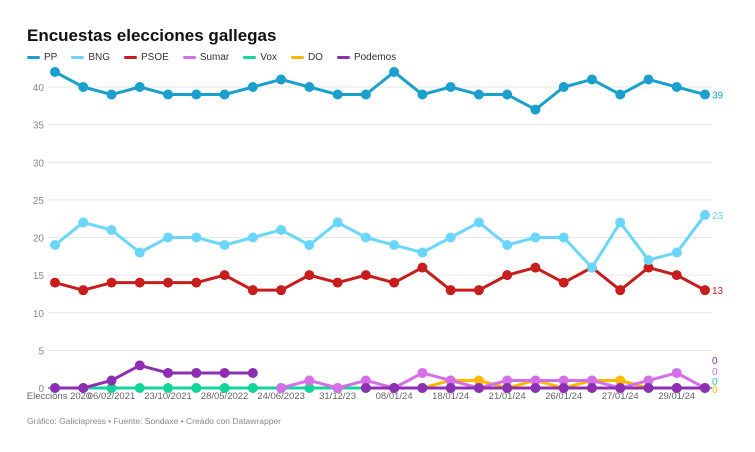 The width and height of the screenshot is (755, 452). Describe the element at coordinates (718, 216) in the screenshot. I see `end-label-bng: 23` at that location.